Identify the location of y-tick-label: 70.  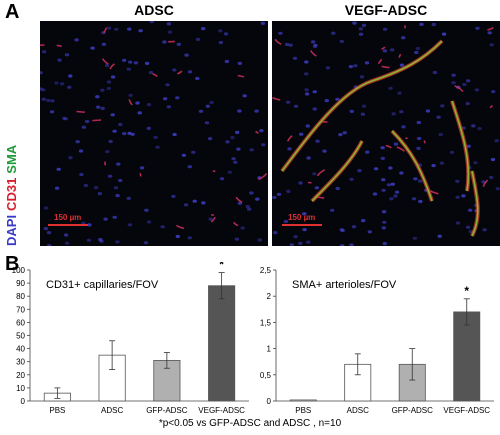
(20, 309).